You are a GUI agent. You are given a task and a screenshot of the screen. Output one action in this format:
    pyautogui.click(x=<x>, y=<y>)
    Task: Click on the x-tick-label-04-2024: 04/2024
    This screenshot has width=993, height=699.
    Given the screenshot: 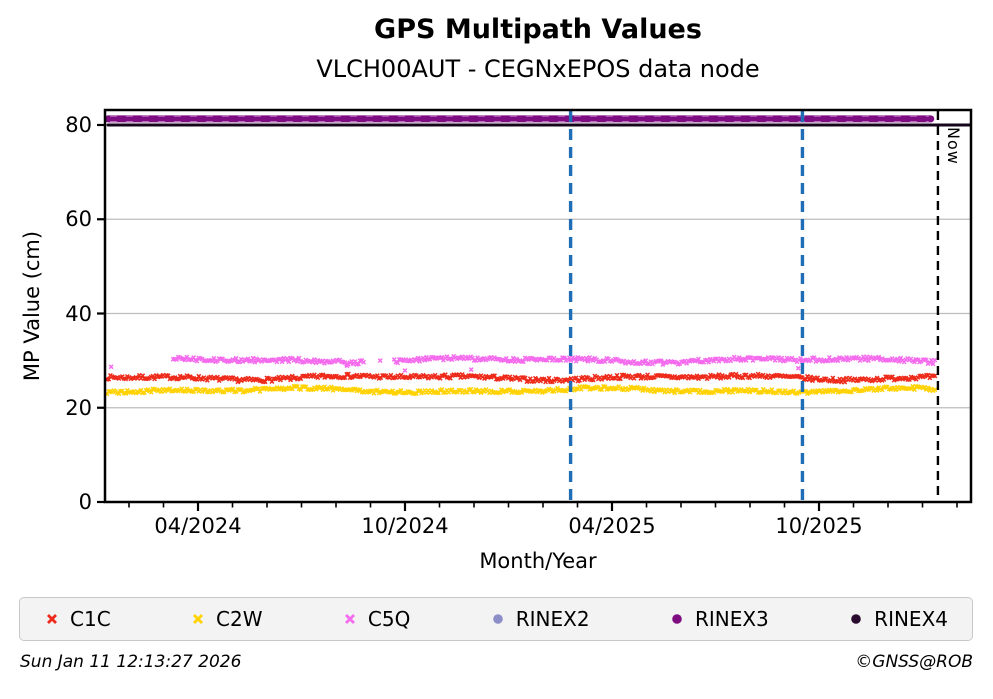 What is the action you would take?
    pyautogui.click(x=198, y=526)
    